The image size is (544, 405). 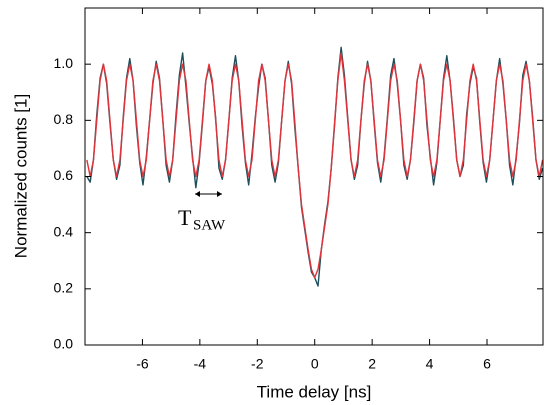 I want to click on y-tick-label: 1.0, so click(x=64, y=63).